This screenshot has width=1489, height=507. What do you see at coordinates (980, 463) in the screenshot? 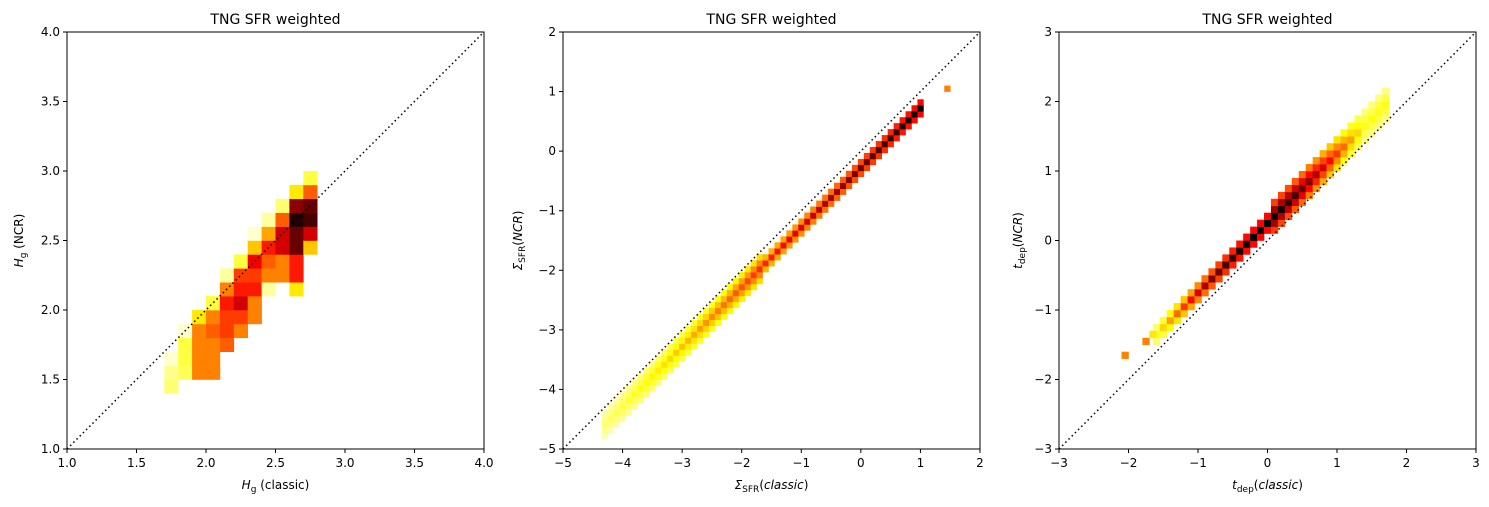
I see `x-tick-label: 2` at bounding box center [980, 463].